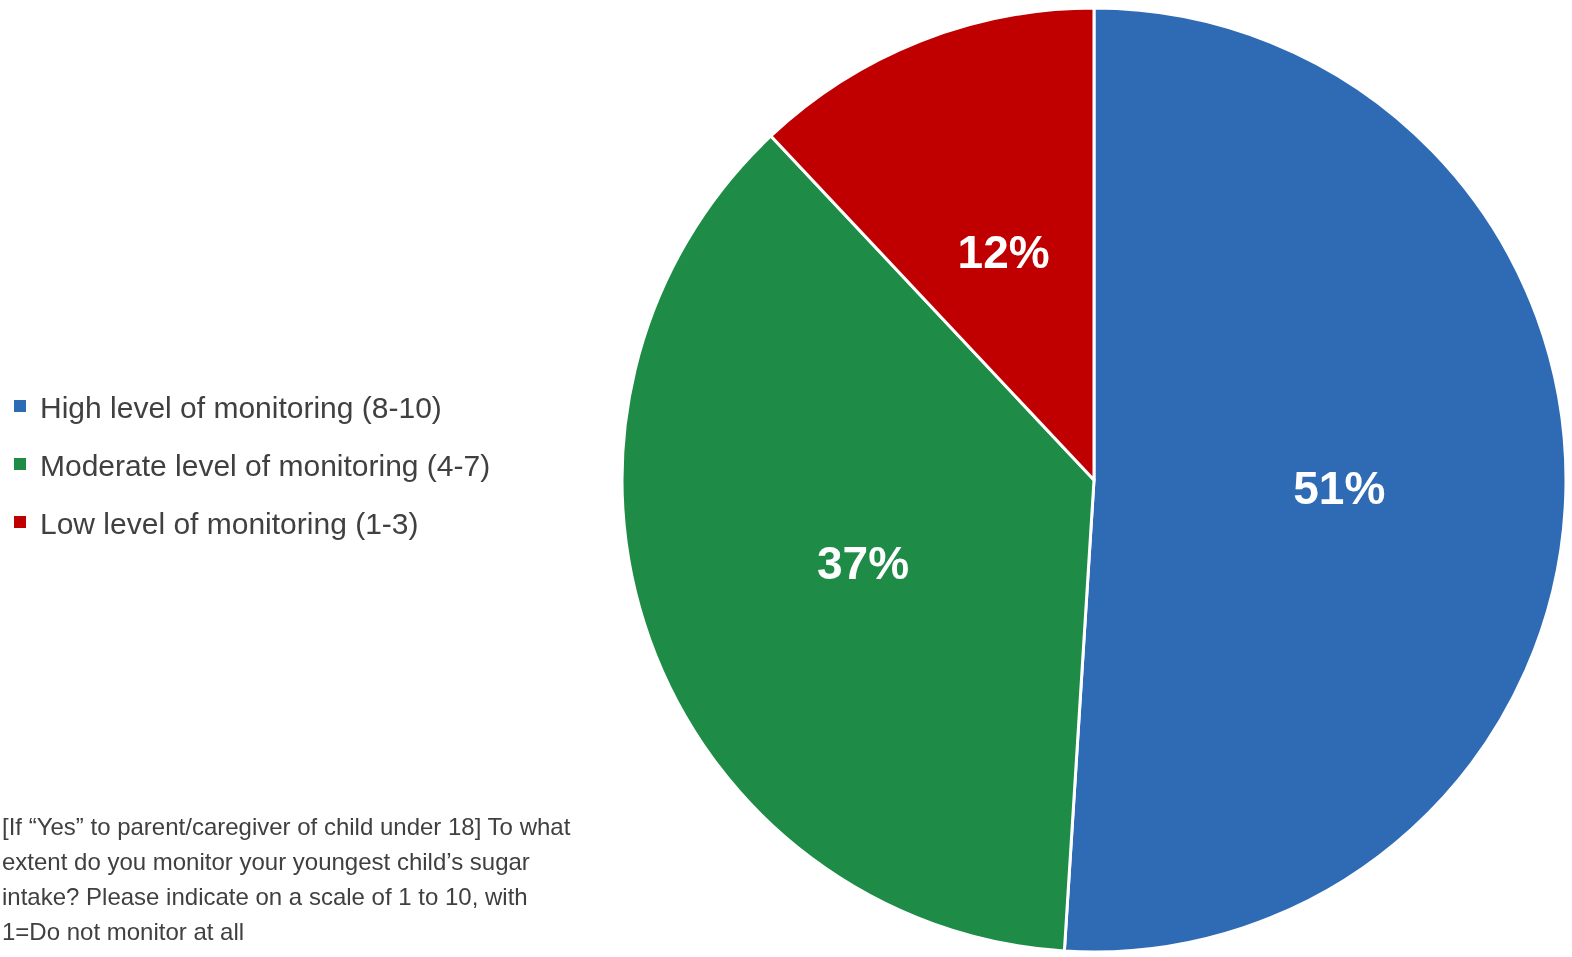 Image resolution: width=1572 pixels, height=957 pixels. What do you see at coordinates (1339, 487) in the screenshot?
I see `data-label: 51%` at bounding box center [1339, 487].